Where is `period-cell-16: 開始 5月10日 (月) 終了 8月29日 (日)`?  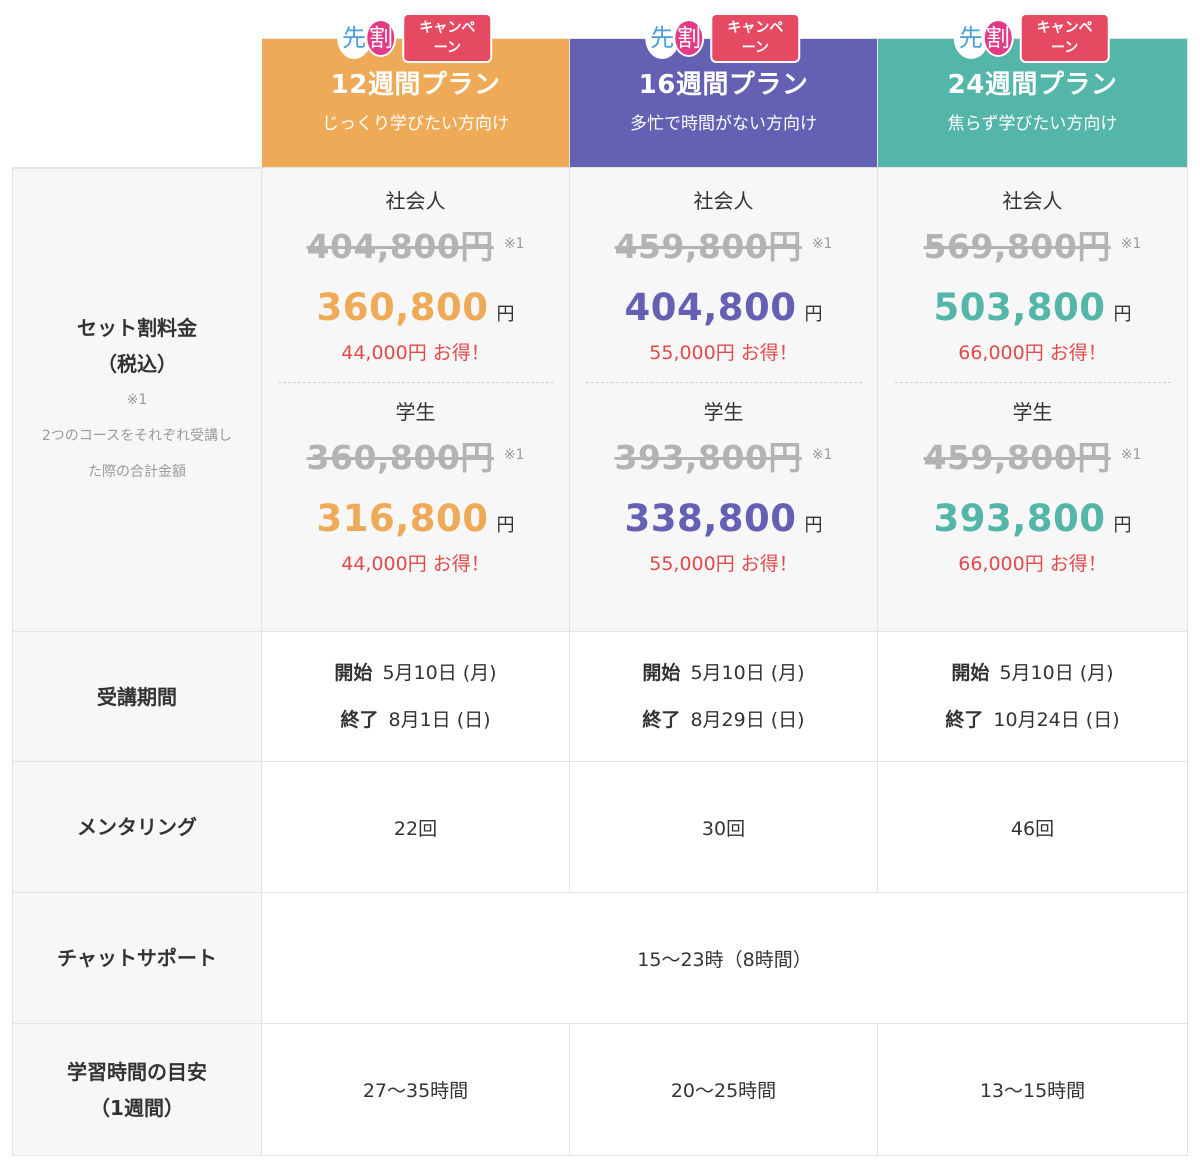 period-cell-16: 開始 5月10日 (月) 終了 8月29日 (日) is located at coordinates (724, 697).